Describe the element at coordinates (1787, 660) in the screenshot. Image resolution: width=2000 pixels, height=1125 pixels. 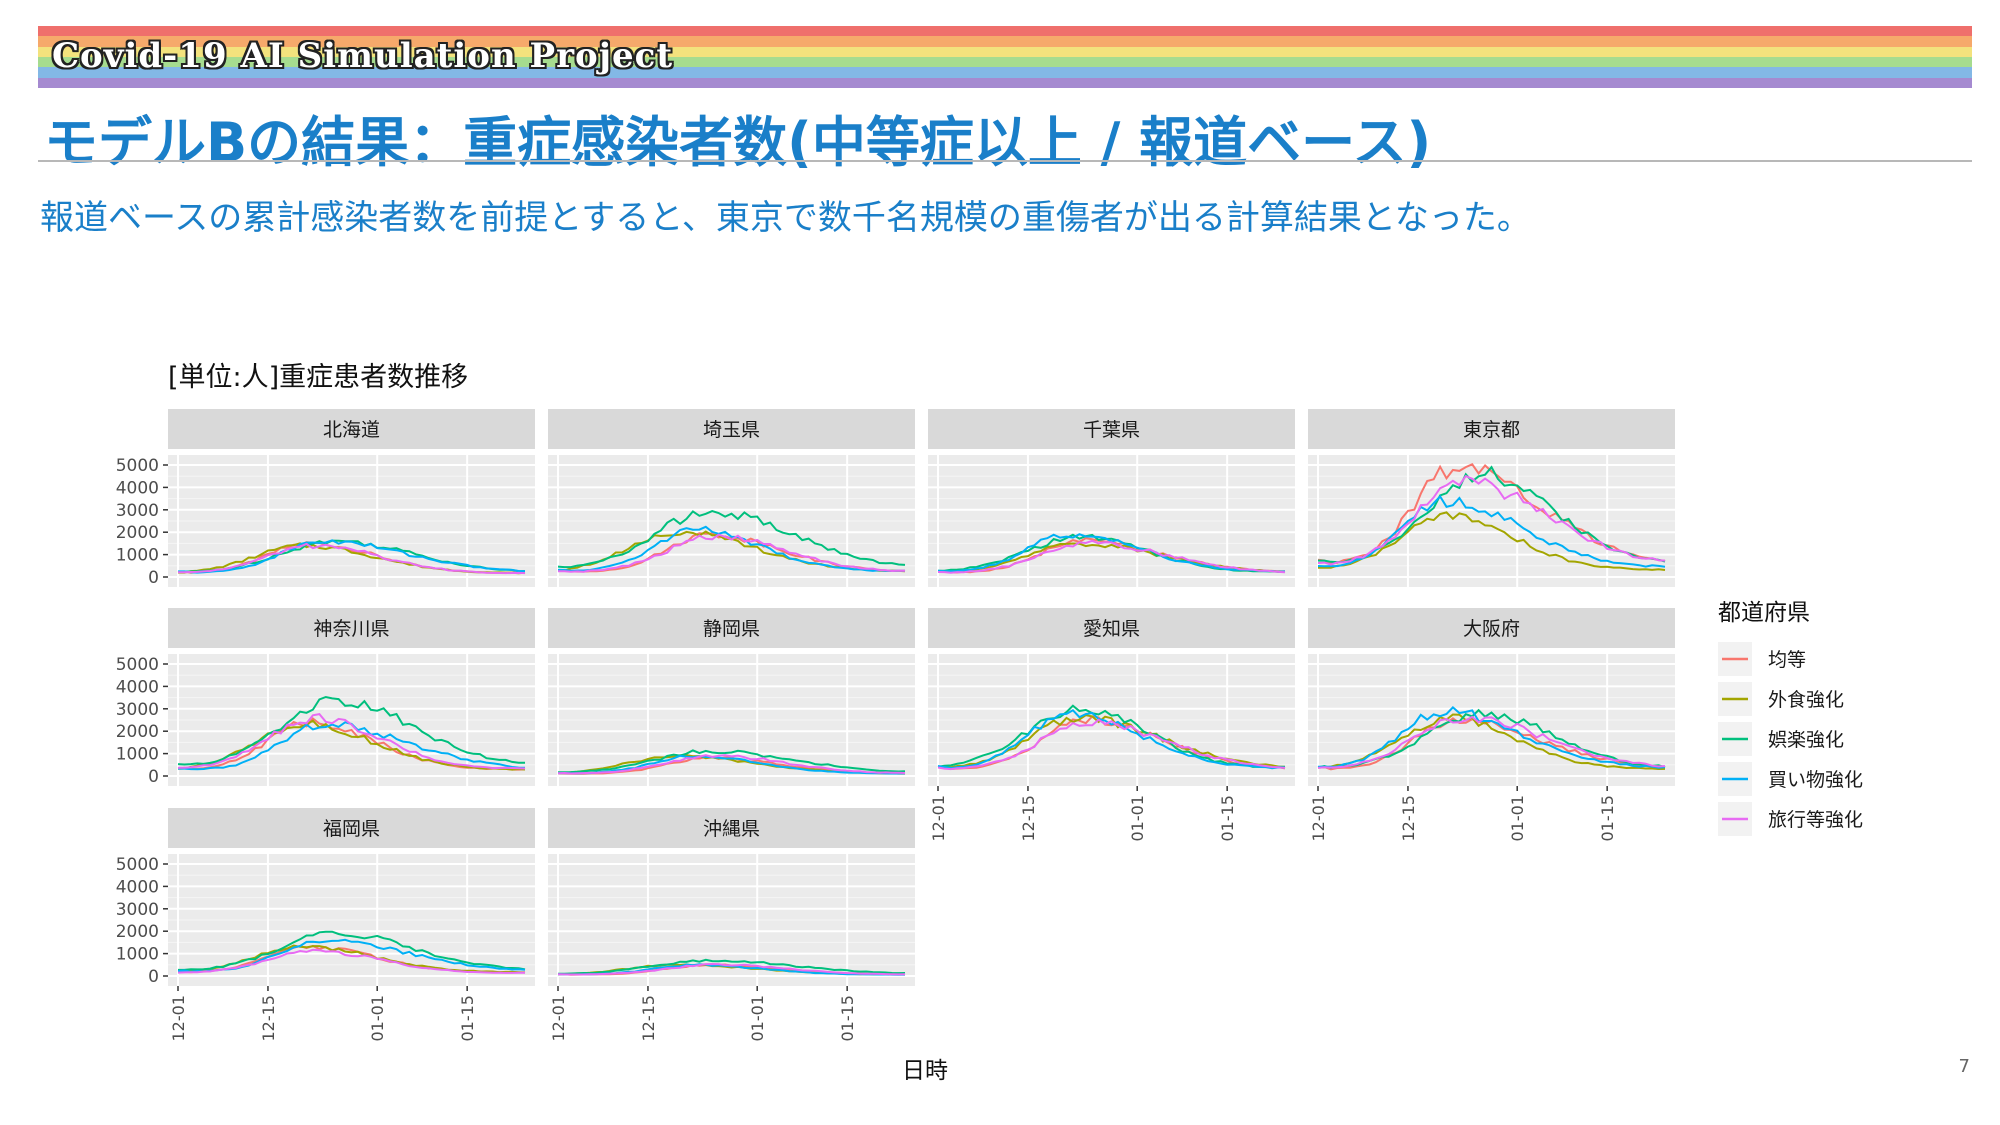
I see `legend-label-1: 均等` at that location.